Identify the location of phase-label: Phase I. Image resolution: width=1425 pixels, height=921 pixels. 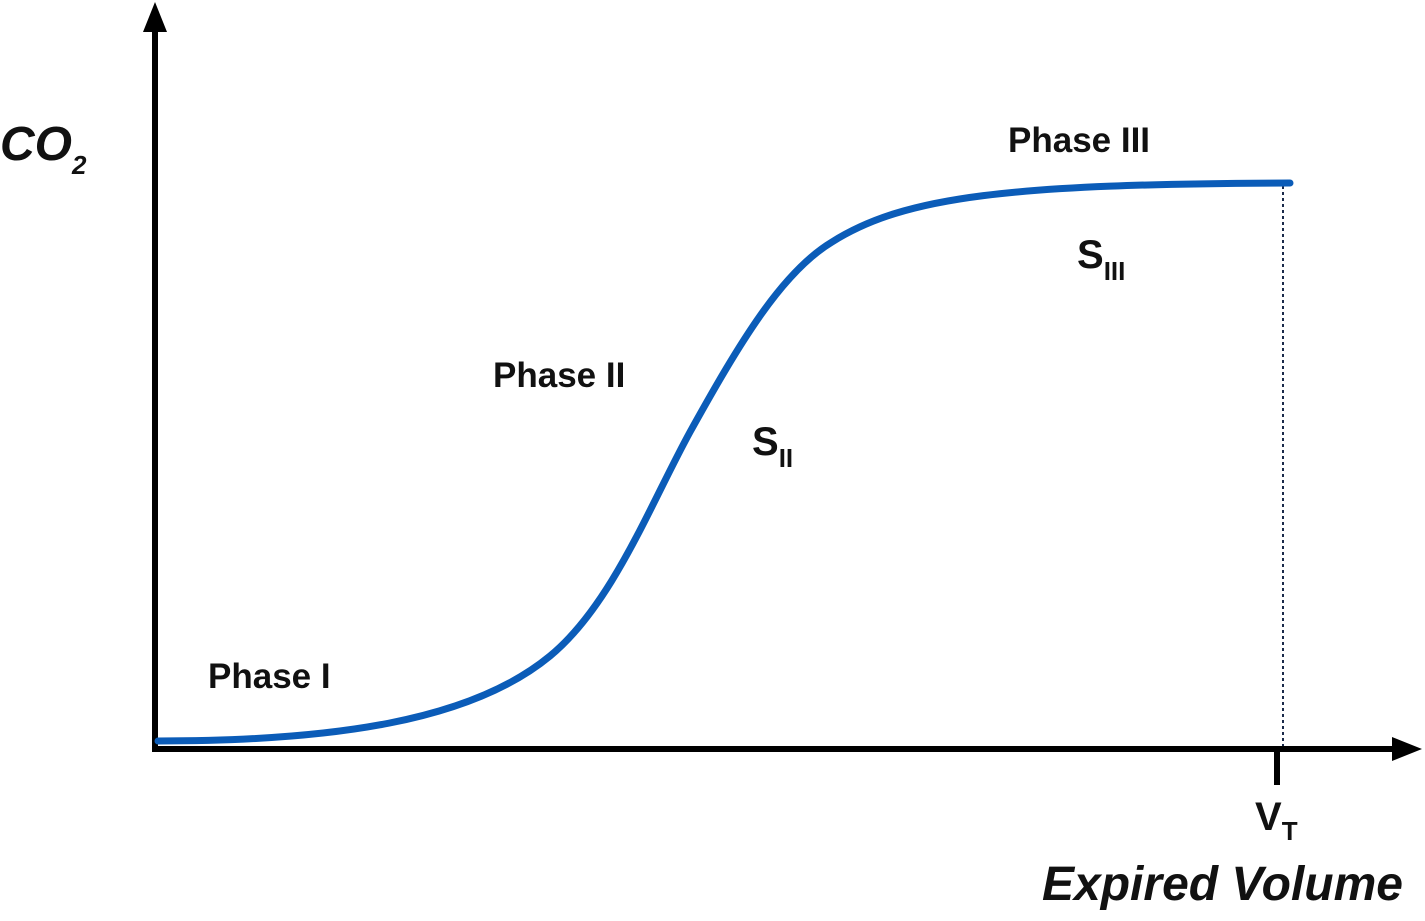
(269, 676).